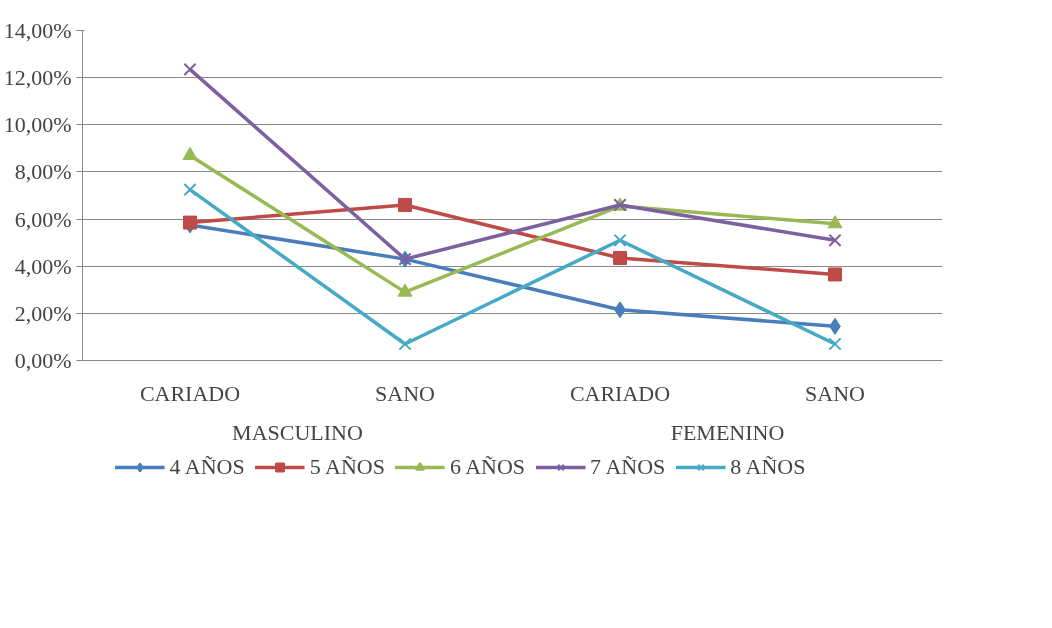 The width and height of the screenshot is (1052, 628). Describe the element at coordinates (347, 467) in the screenshot. I see `legend-label: 5 AÑOS` at that location.